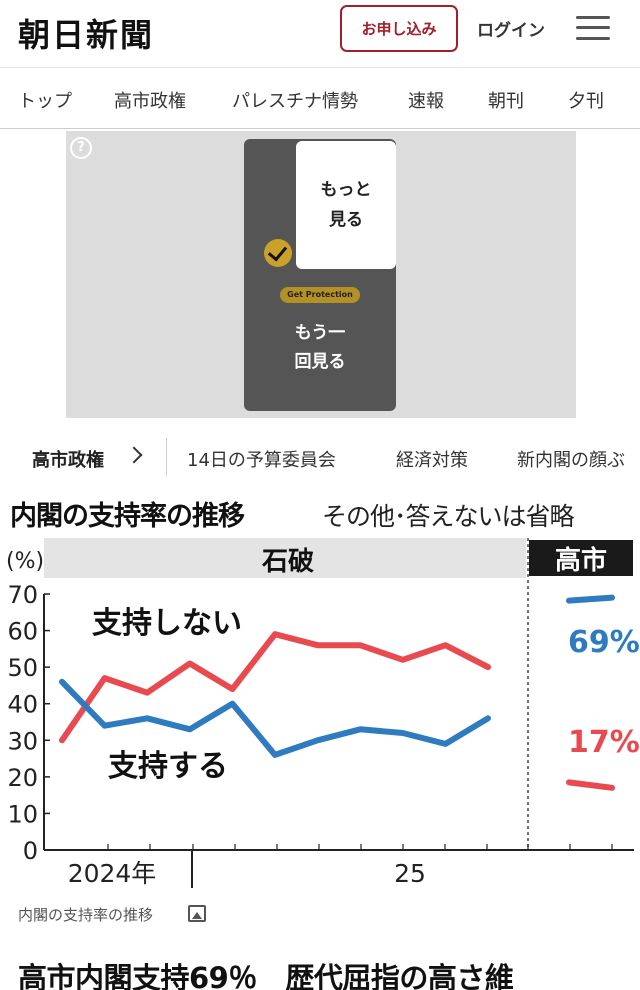 This screenshot has height=990, width=640. I want to click on section-nav: トップ 高市政権 パレスチナ情勢 速報 朝刊 夕刊, so click(320, 99).